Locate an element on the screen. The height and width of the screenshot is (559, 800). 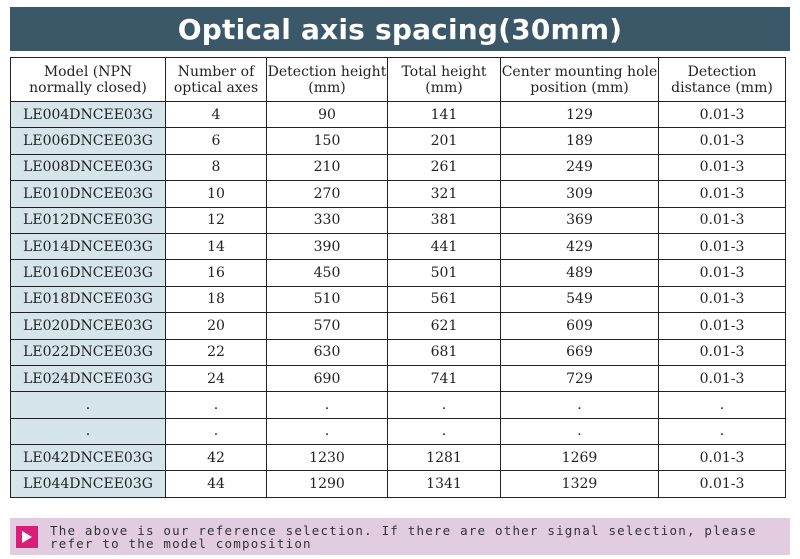
value-cell: 24 is located at coordinates (216, 378).